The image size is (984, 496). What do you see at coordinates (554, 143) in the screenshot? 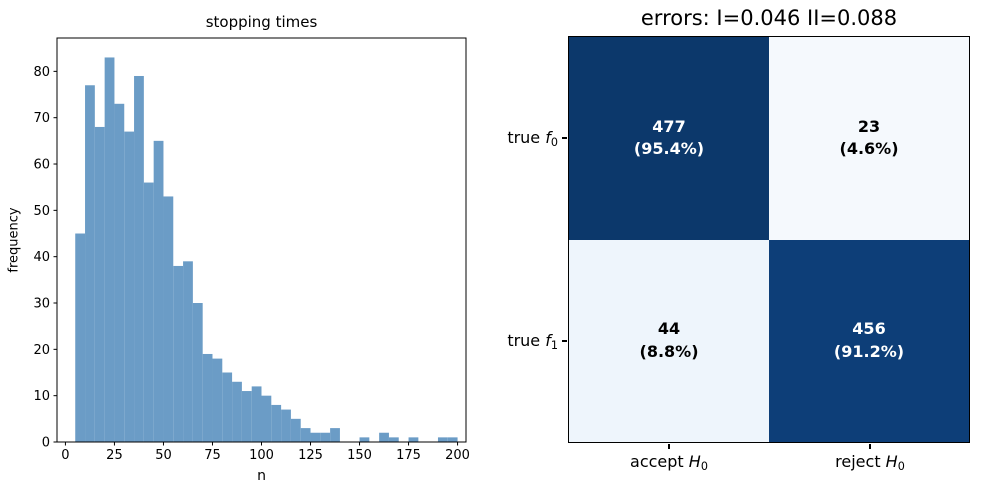
I see `row-label-subscript: 0` at bounding box center [554, 143].